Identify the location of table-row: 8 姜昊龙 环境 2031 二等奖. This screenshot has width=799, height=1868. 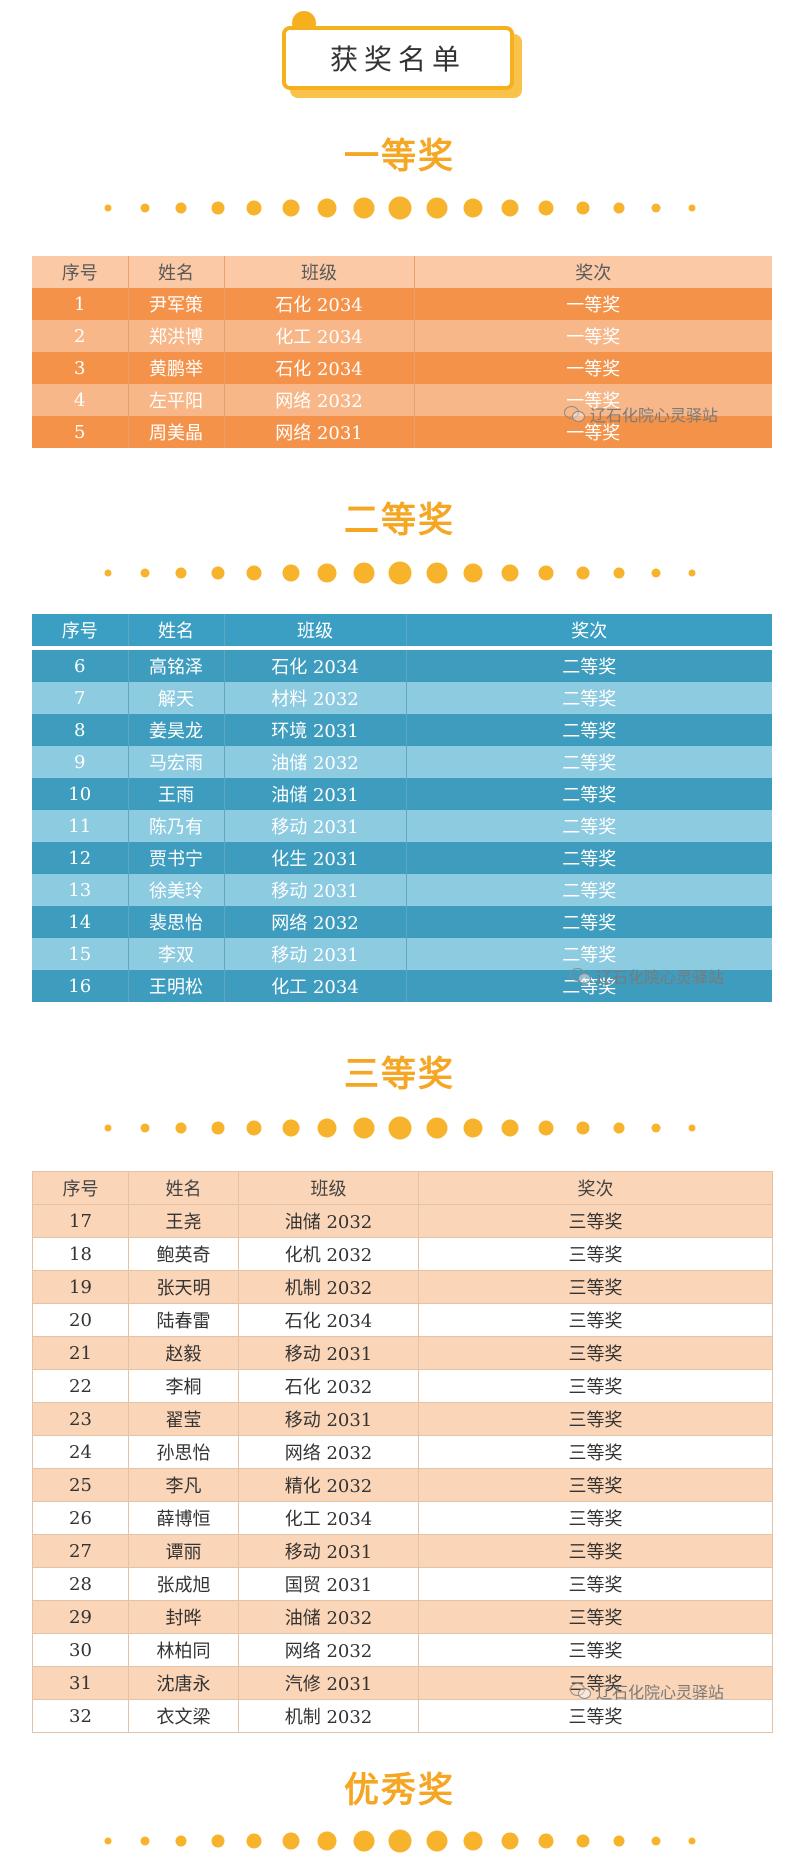
(402, 730).